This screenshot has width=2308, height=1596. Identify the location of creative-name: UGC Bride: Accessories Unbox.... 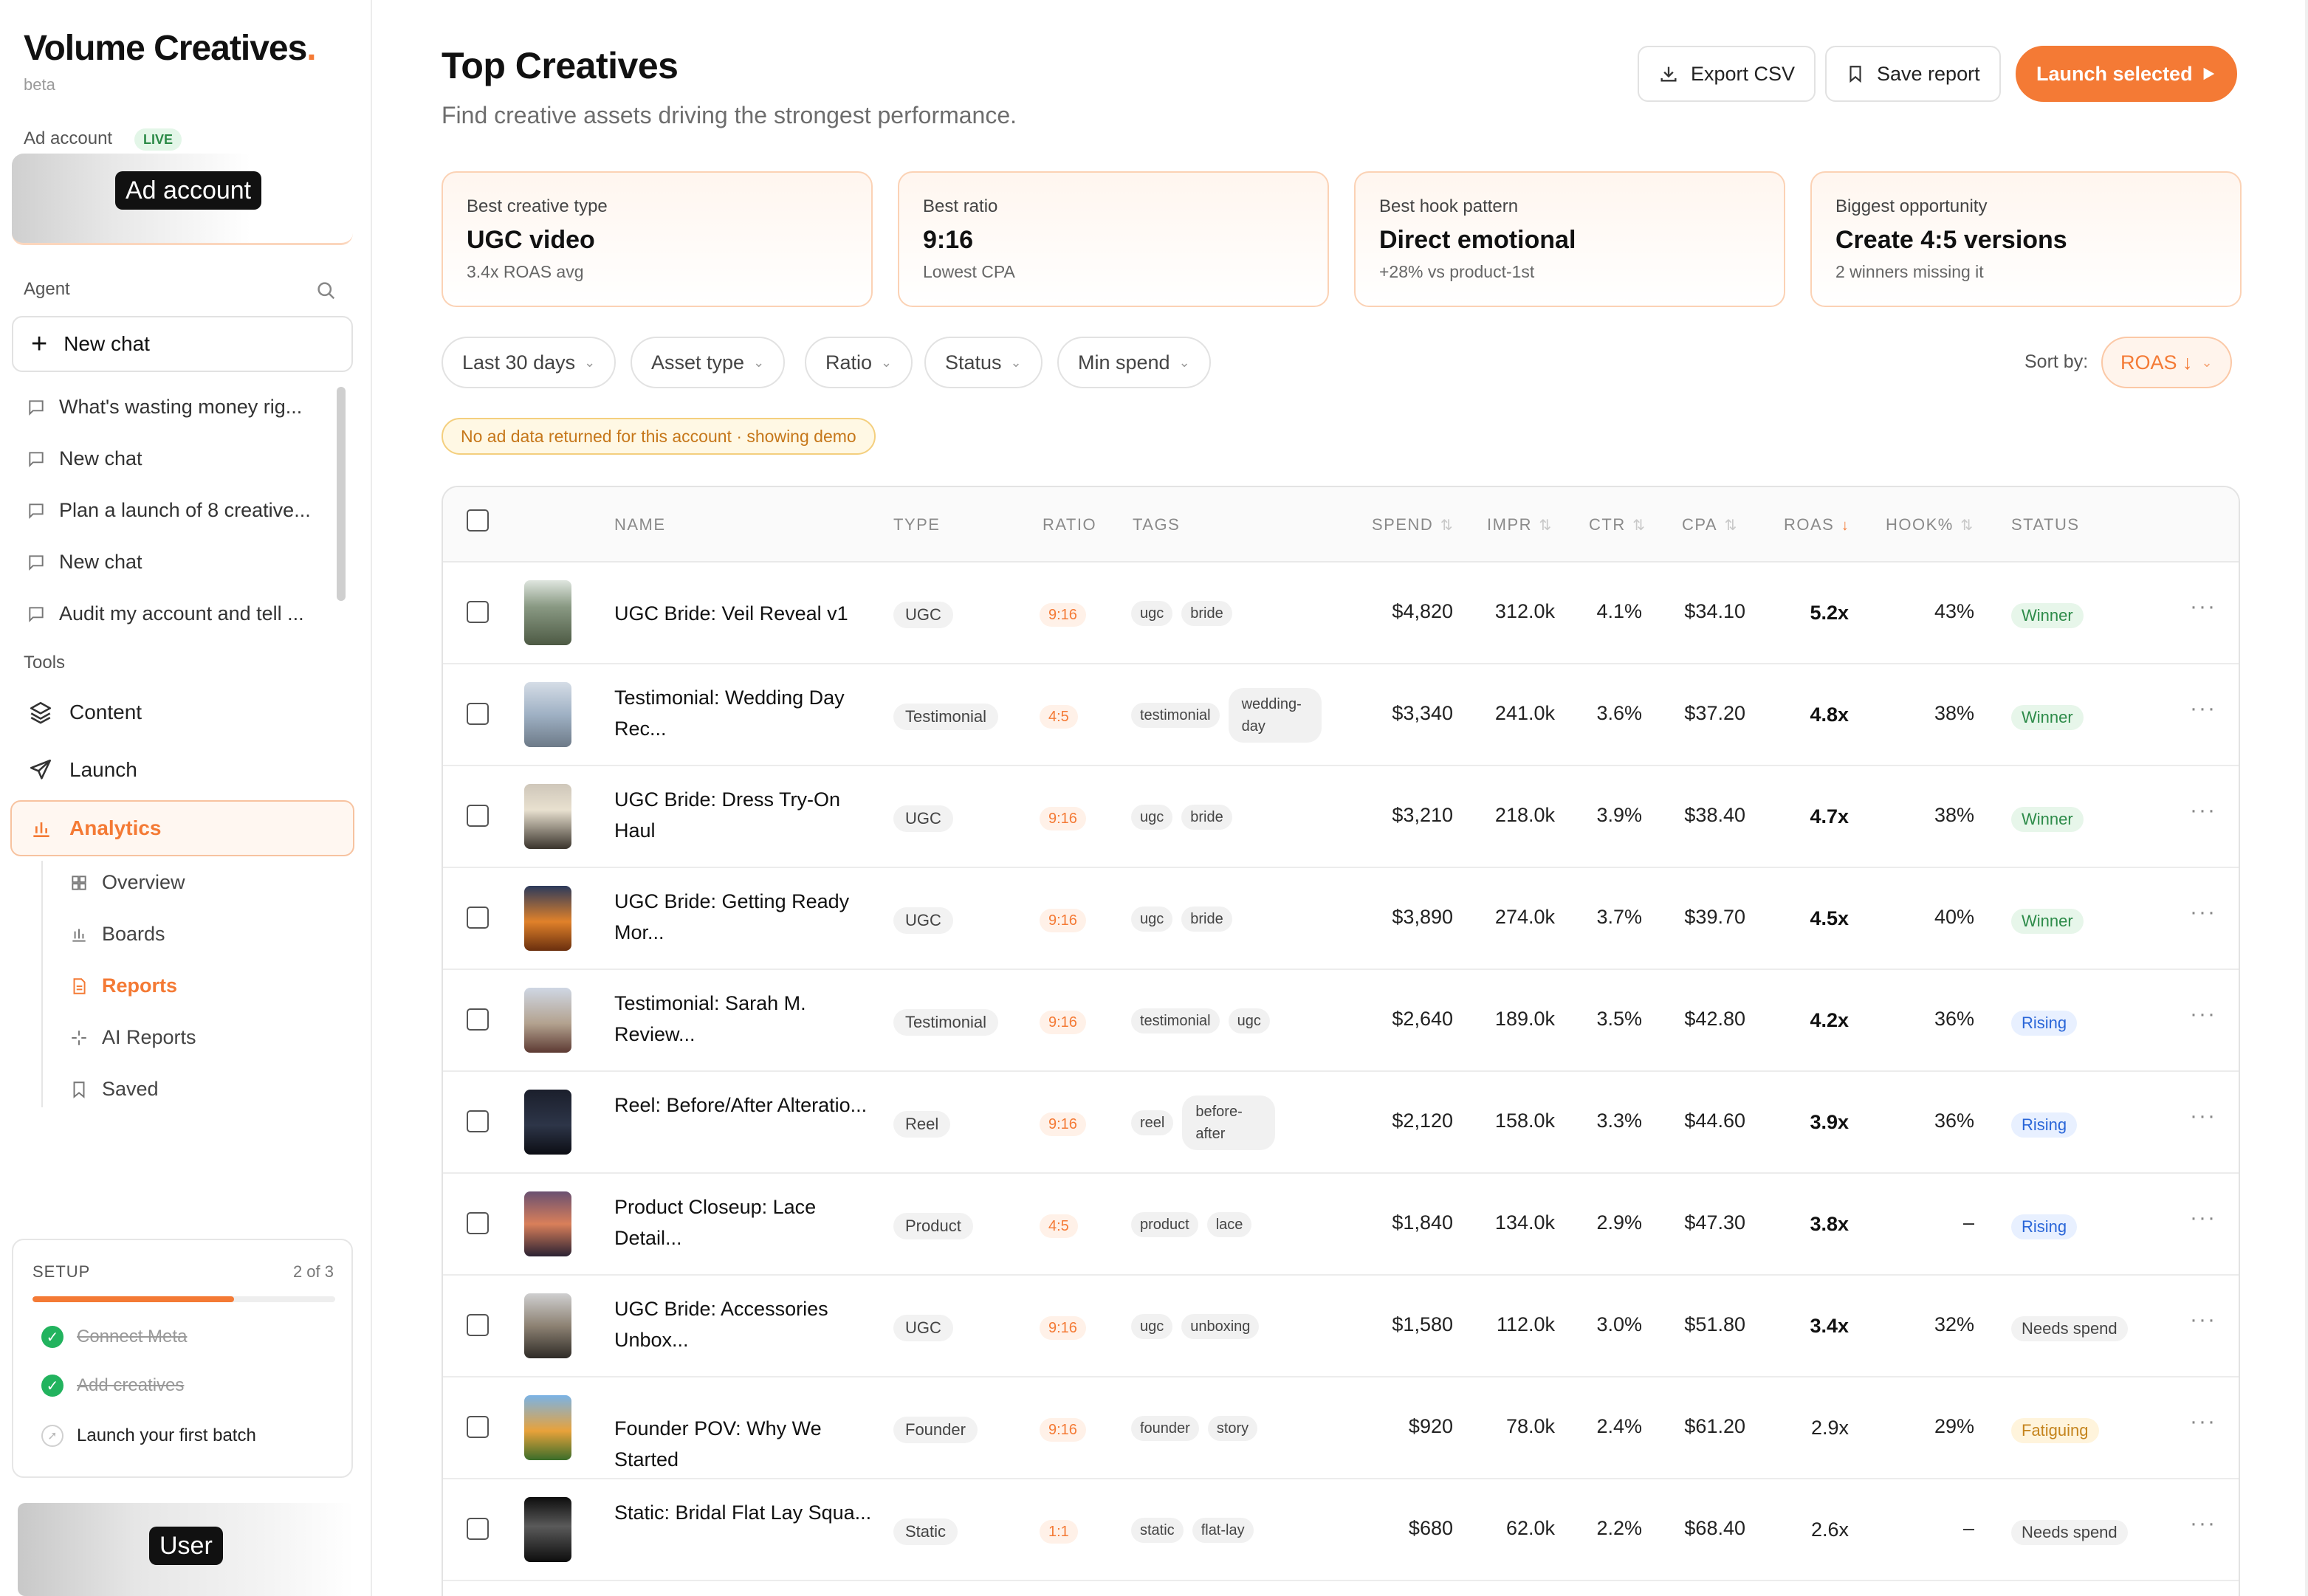
(721, 1324).